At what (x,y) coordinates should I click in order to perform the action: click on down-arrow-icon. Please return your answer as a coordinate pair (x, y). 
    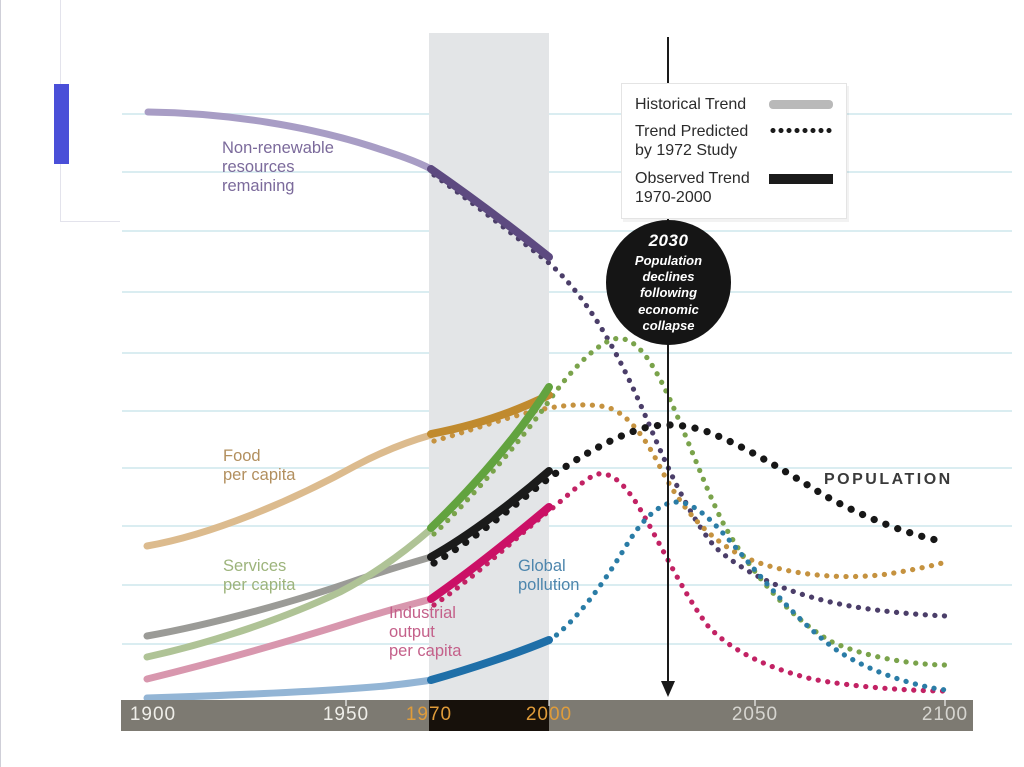
    Looking at the image, I should click on (668, 689).